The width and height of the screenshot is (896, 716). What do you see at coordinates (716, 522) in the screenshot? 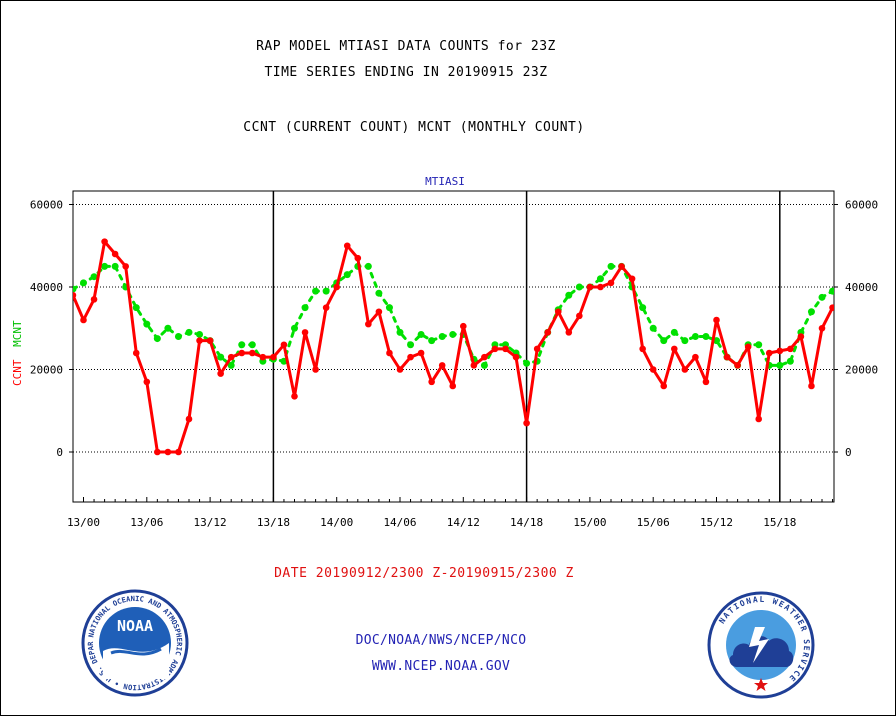
I see `x-tick-label: 15/12` at bounding box center [716, 522].